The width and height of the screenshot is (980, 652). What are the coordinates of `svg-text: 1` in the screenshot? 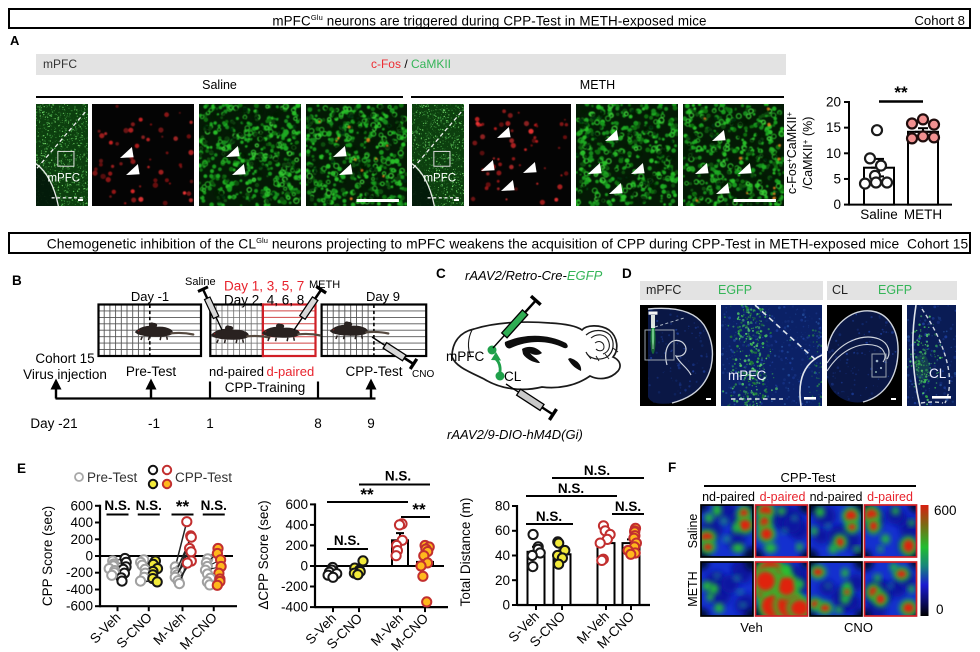 It's located at (210, 423).